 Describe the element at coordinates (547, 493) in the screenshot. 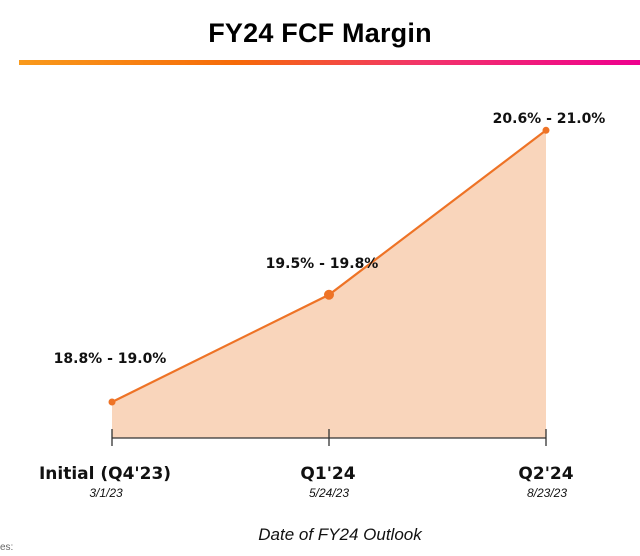

I see `x-tick-date: 8/23/23` at that location.